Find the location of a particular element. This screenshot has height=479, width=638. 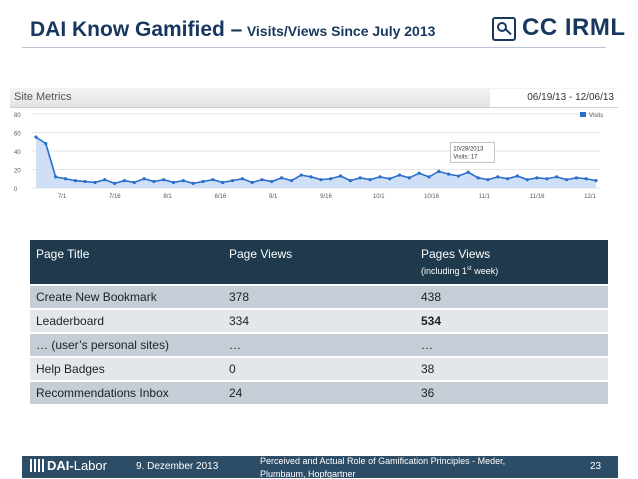

cell-page-views: 0 is located at coordinates (232, 369).